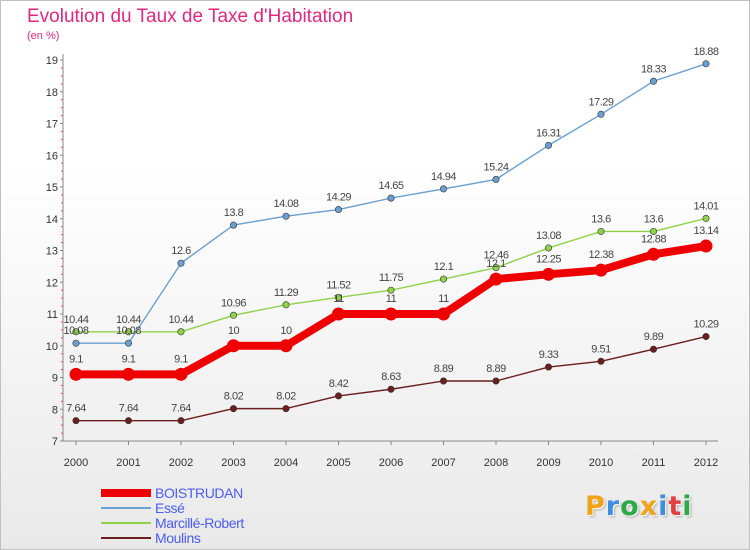 The image size is (750, 550). What do you see at coordinates (548, 463) in the screenshot?
I see `x-tick-label: 2009` at bounding box center [548, 463].